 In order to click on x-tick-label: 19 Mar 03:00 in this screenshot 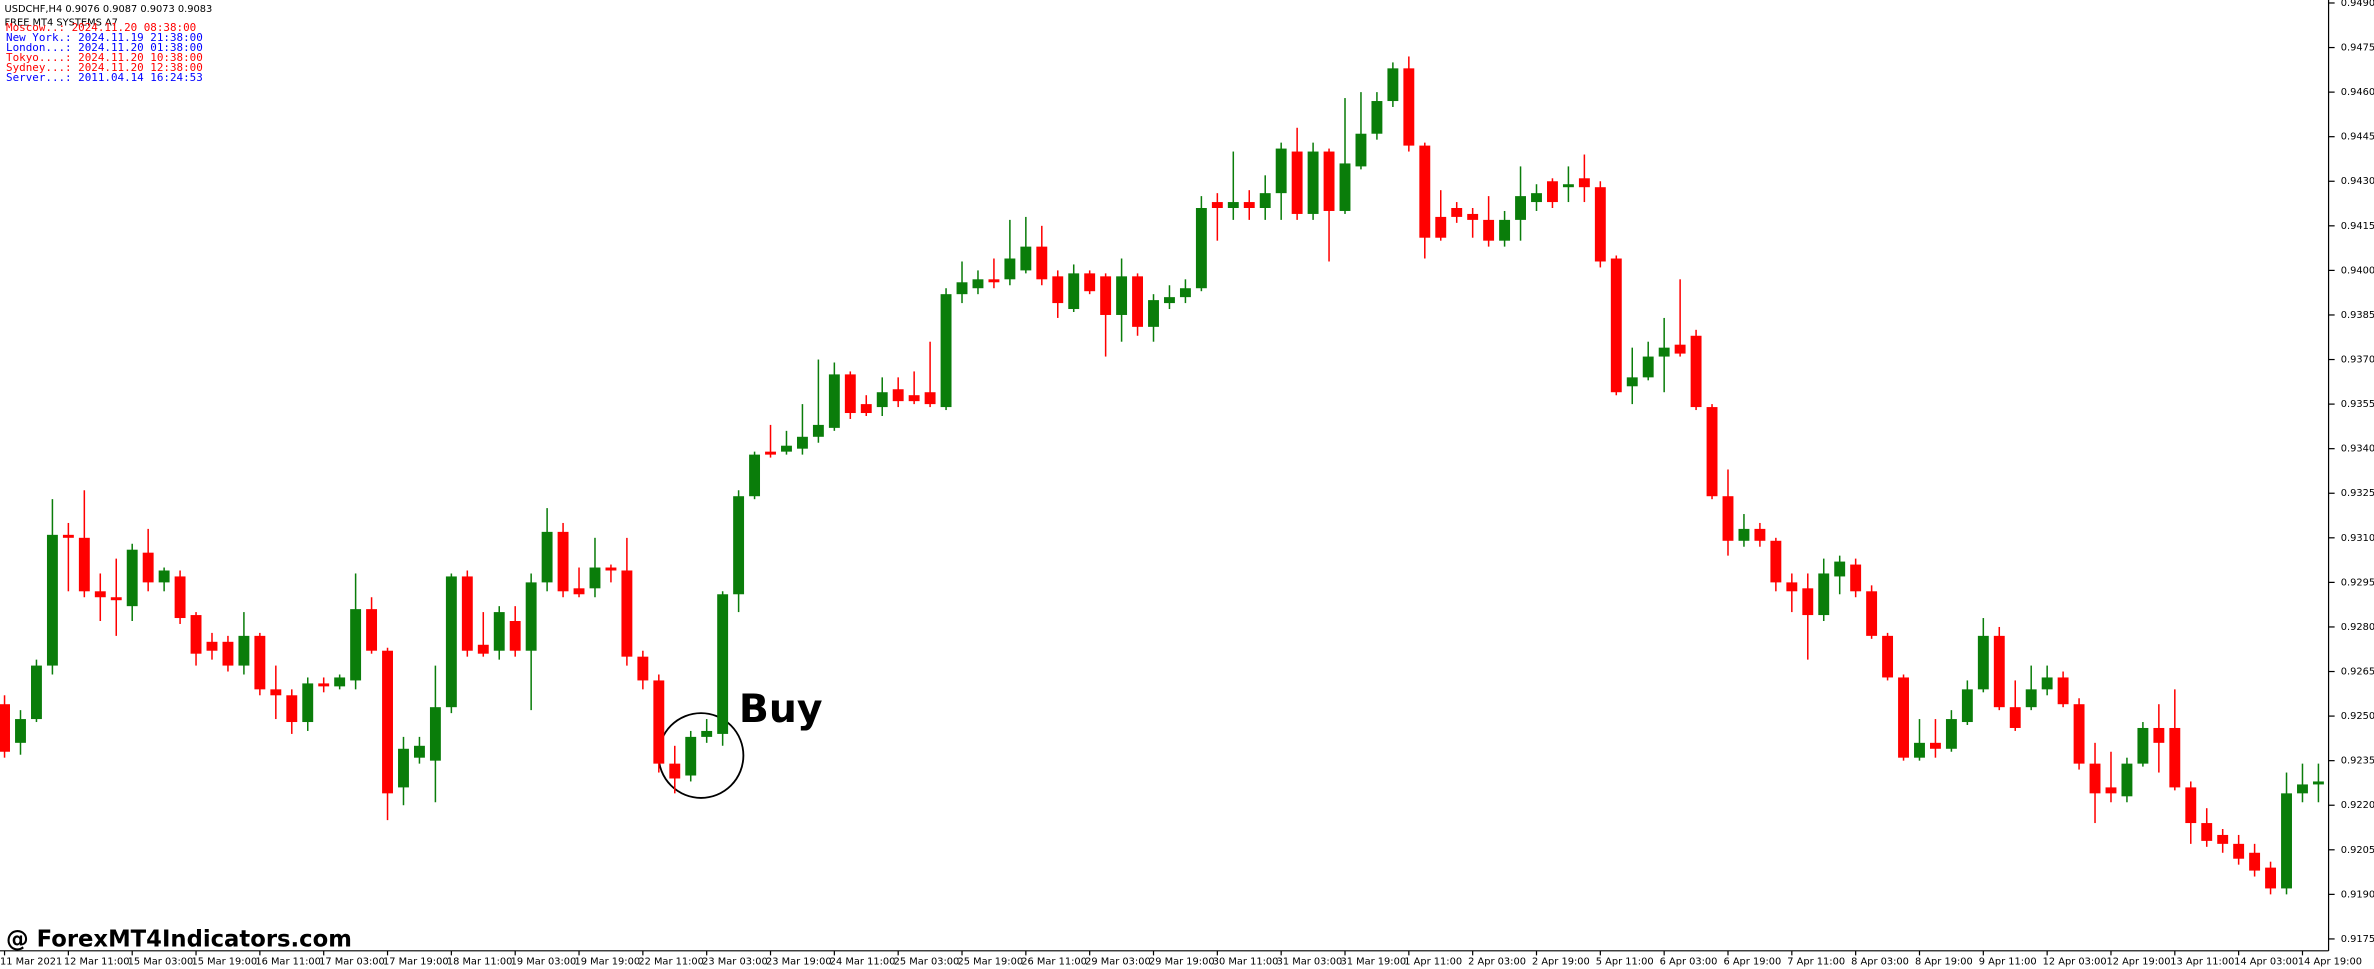, I will do `click(544, 961)`.